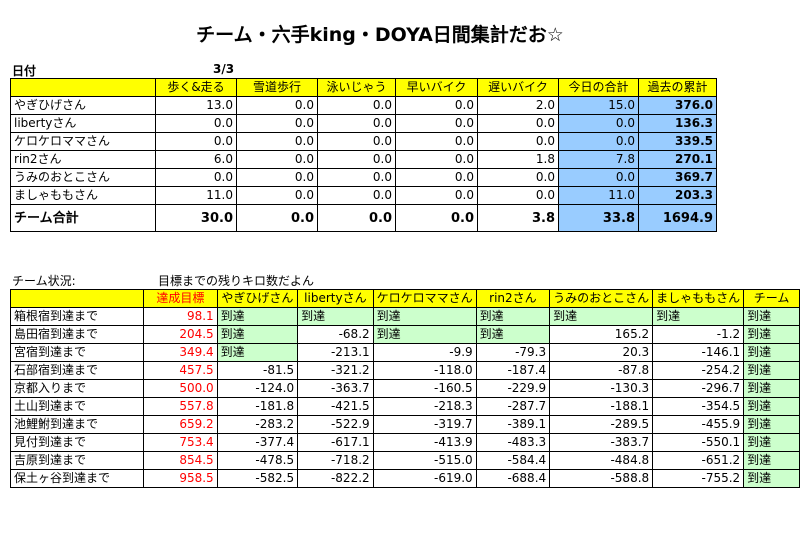 This screenshot has height=535, width=800. I want to click on member-name: やぎひげさん, so click(83, 105).